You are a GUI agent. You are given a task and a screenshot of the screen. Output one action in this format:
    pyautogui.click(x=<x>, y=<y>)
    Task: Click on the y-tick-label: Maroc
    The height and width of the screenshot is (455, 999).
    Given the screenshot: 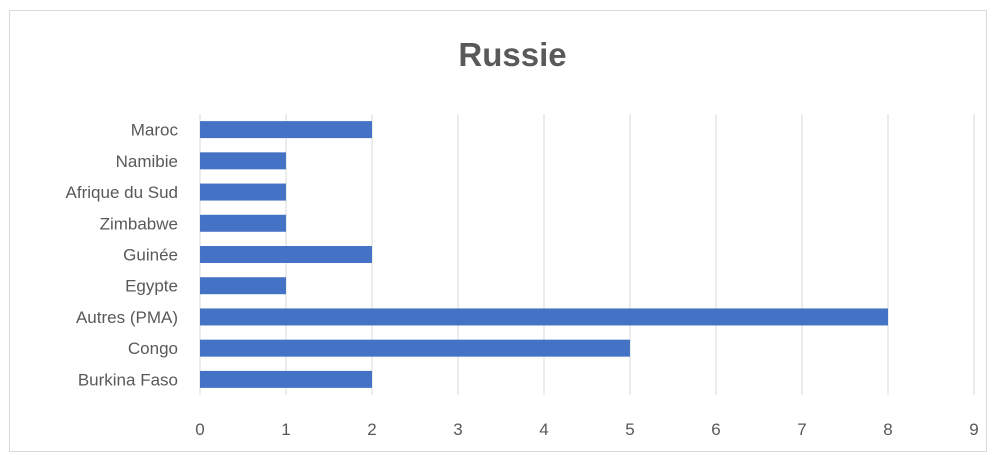 What is the action you would take?
    pyautogui.click(x=155, y=130)
    